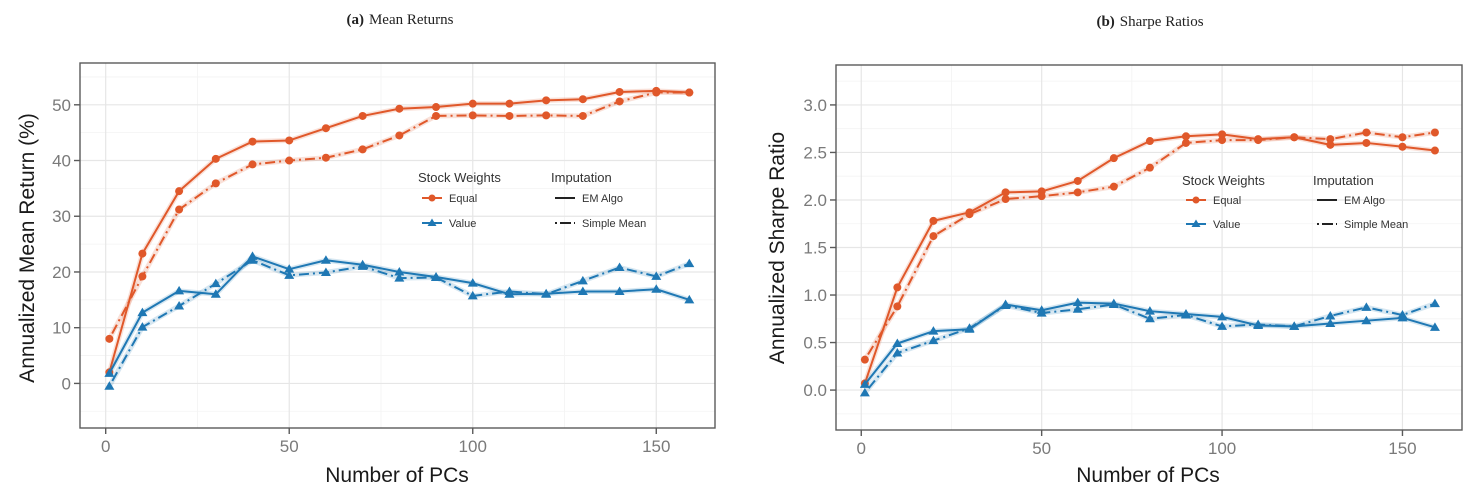 The height and width of the screenshot is (498, 1479). What do you see at coordinates (815, 105) in the screenshot?
I see `y-tick-label: 3.0` at bounding box center [815, 105].